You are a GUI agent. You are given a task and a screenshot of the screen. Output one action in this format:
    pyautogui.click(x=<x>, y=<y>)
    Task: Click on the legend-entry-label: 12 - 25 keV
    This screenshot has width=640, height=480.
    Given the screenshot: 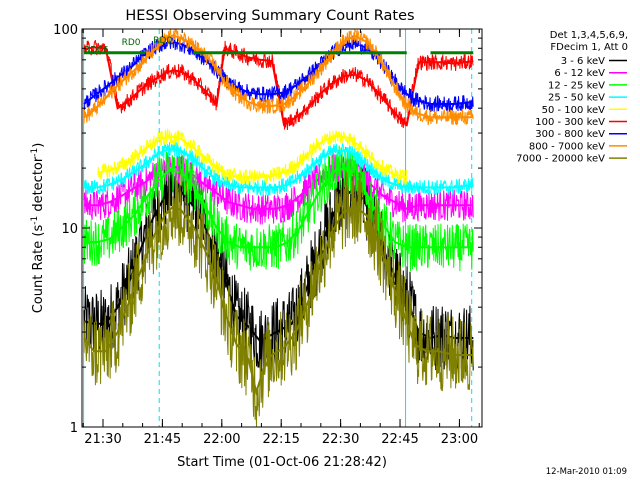 What is the action you would take?
    pyautogui.click(x=576, y=85)
    